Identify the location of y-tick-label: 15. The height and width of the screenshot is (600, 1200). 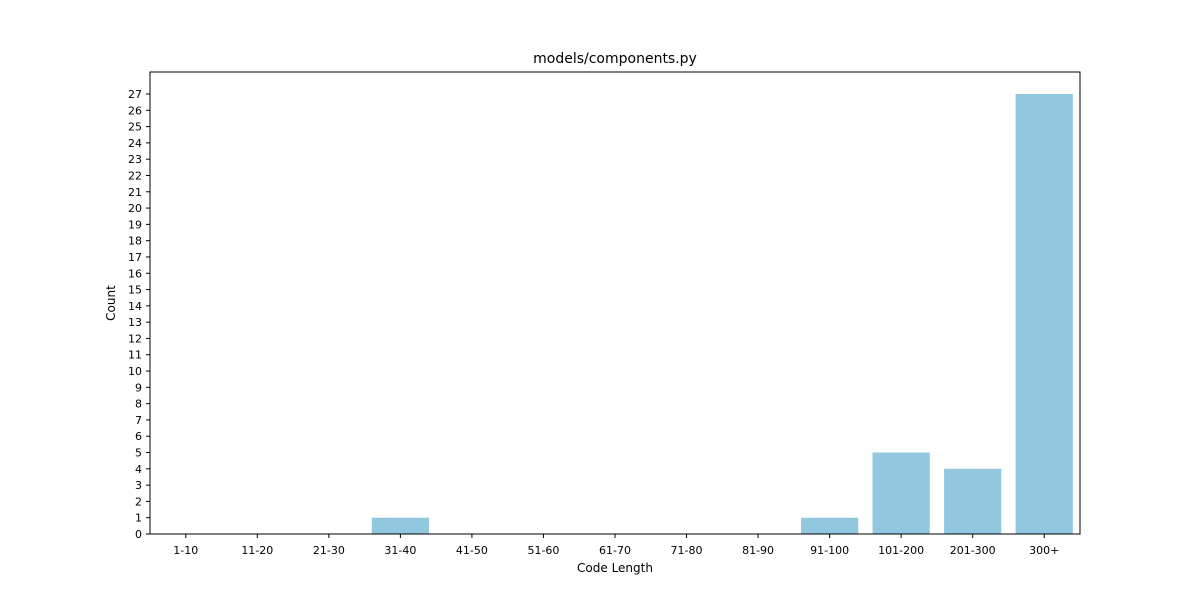
(135, 290).